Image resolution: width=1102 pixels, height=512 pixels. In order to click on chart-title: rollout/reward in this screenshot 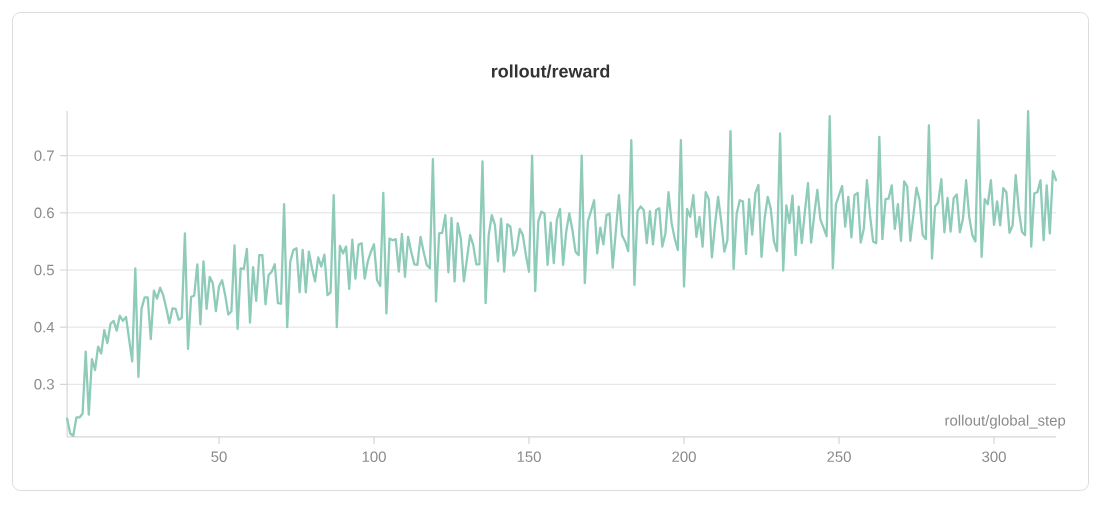, I will do `click(550, 71)`.